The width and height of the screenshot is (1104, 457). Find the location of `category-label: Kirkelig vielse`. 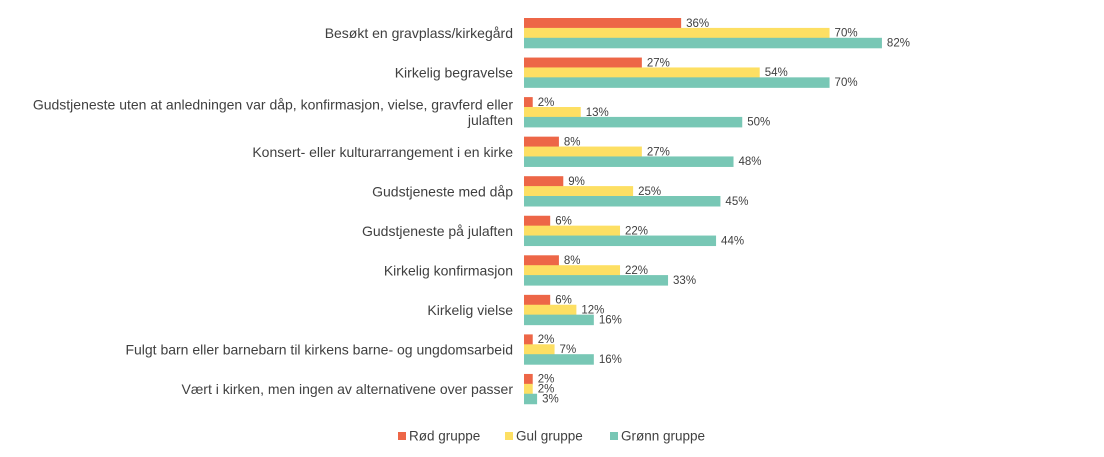

category-label: Kirkelig vielse is located at coordinates (470, 310).